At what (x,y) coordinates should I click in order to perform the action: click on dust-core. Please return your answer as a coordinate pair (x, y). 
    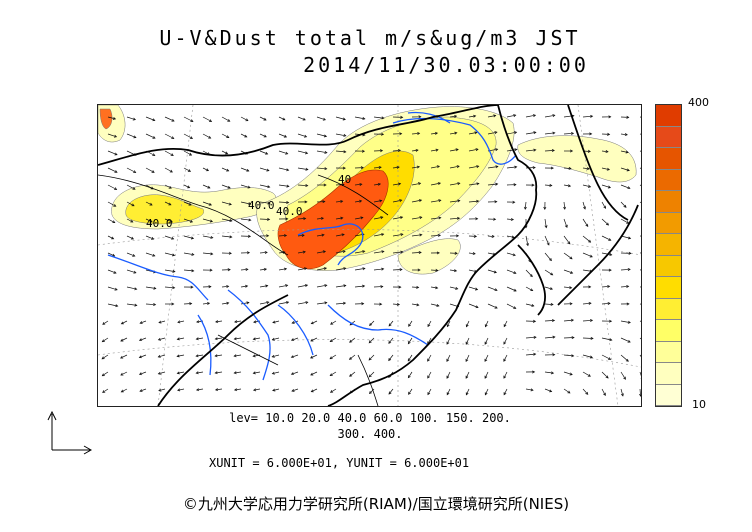
    Looking at the image, I should click on (333, 219).